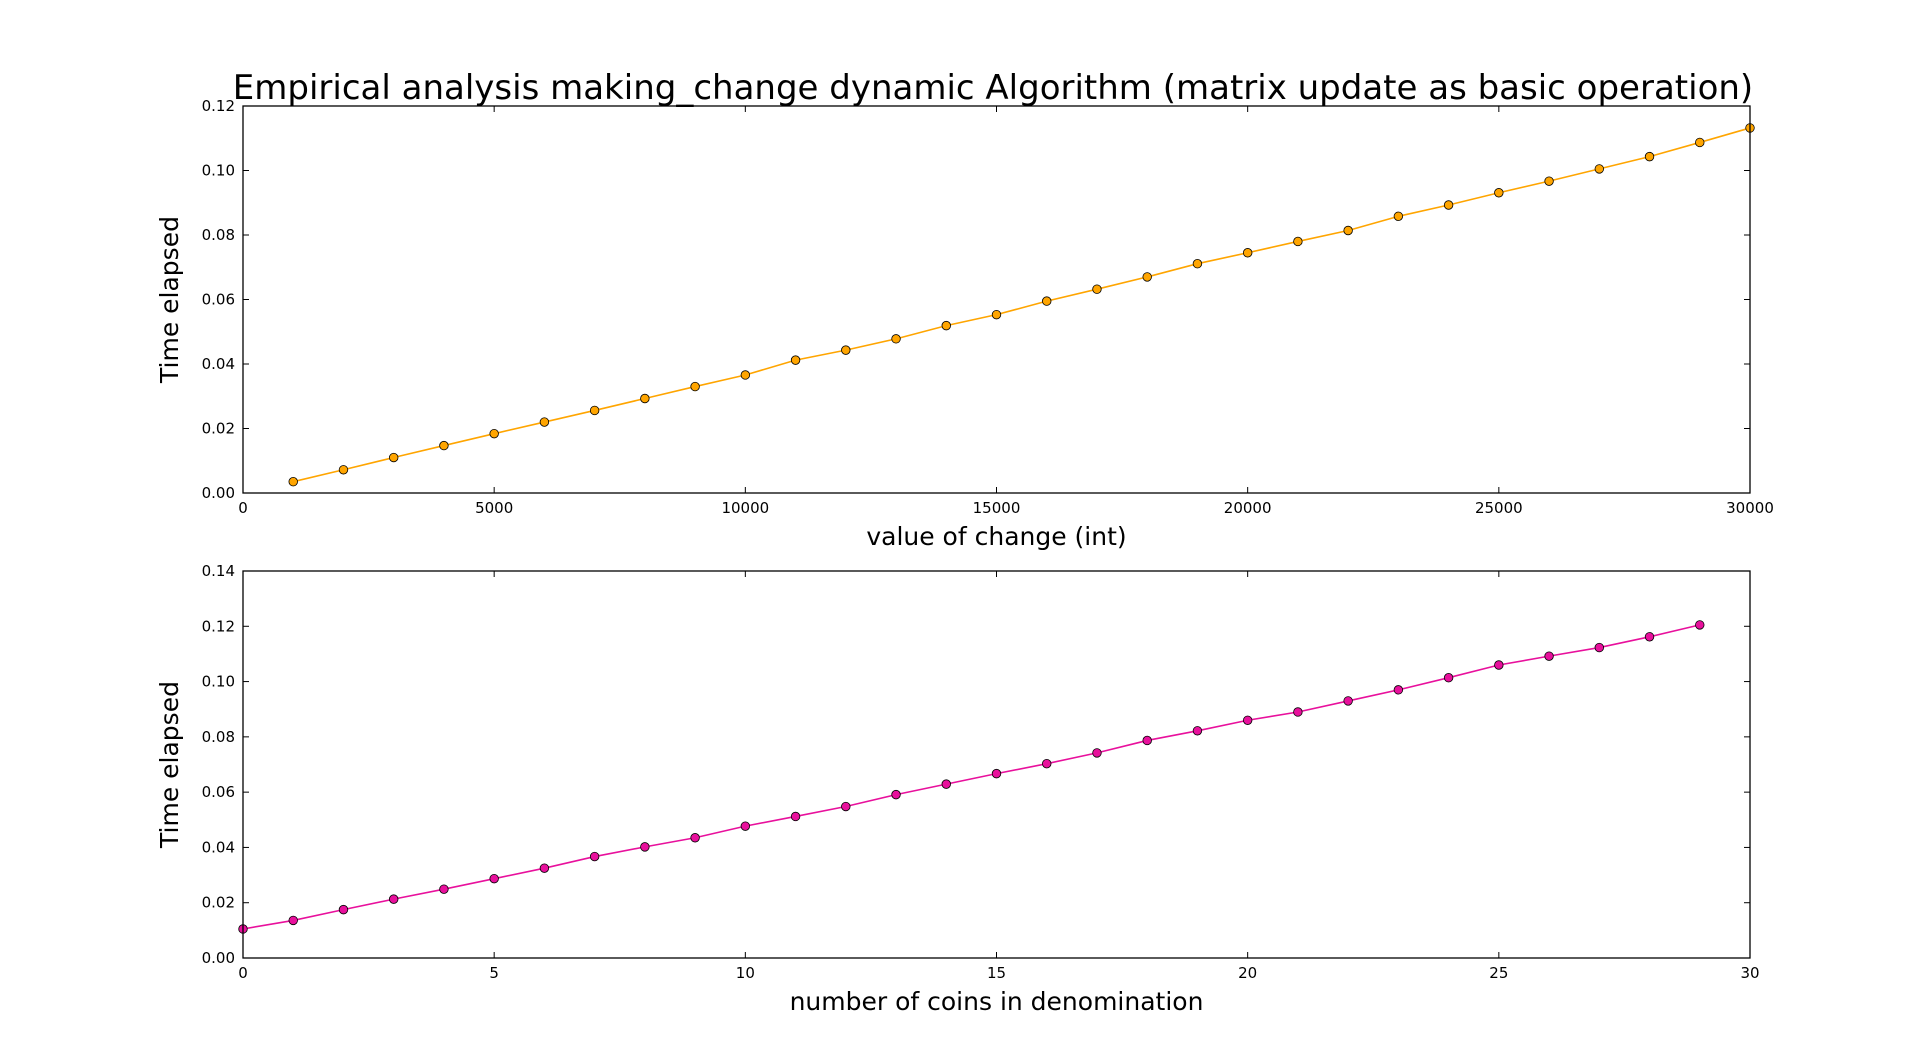 This screenshot has height=1052, width=1918. What do you see at coordinates (169, 300) in the screenshot?
I see `top-y-axis-label: Time elapsed` at bounding box center [169, 300].